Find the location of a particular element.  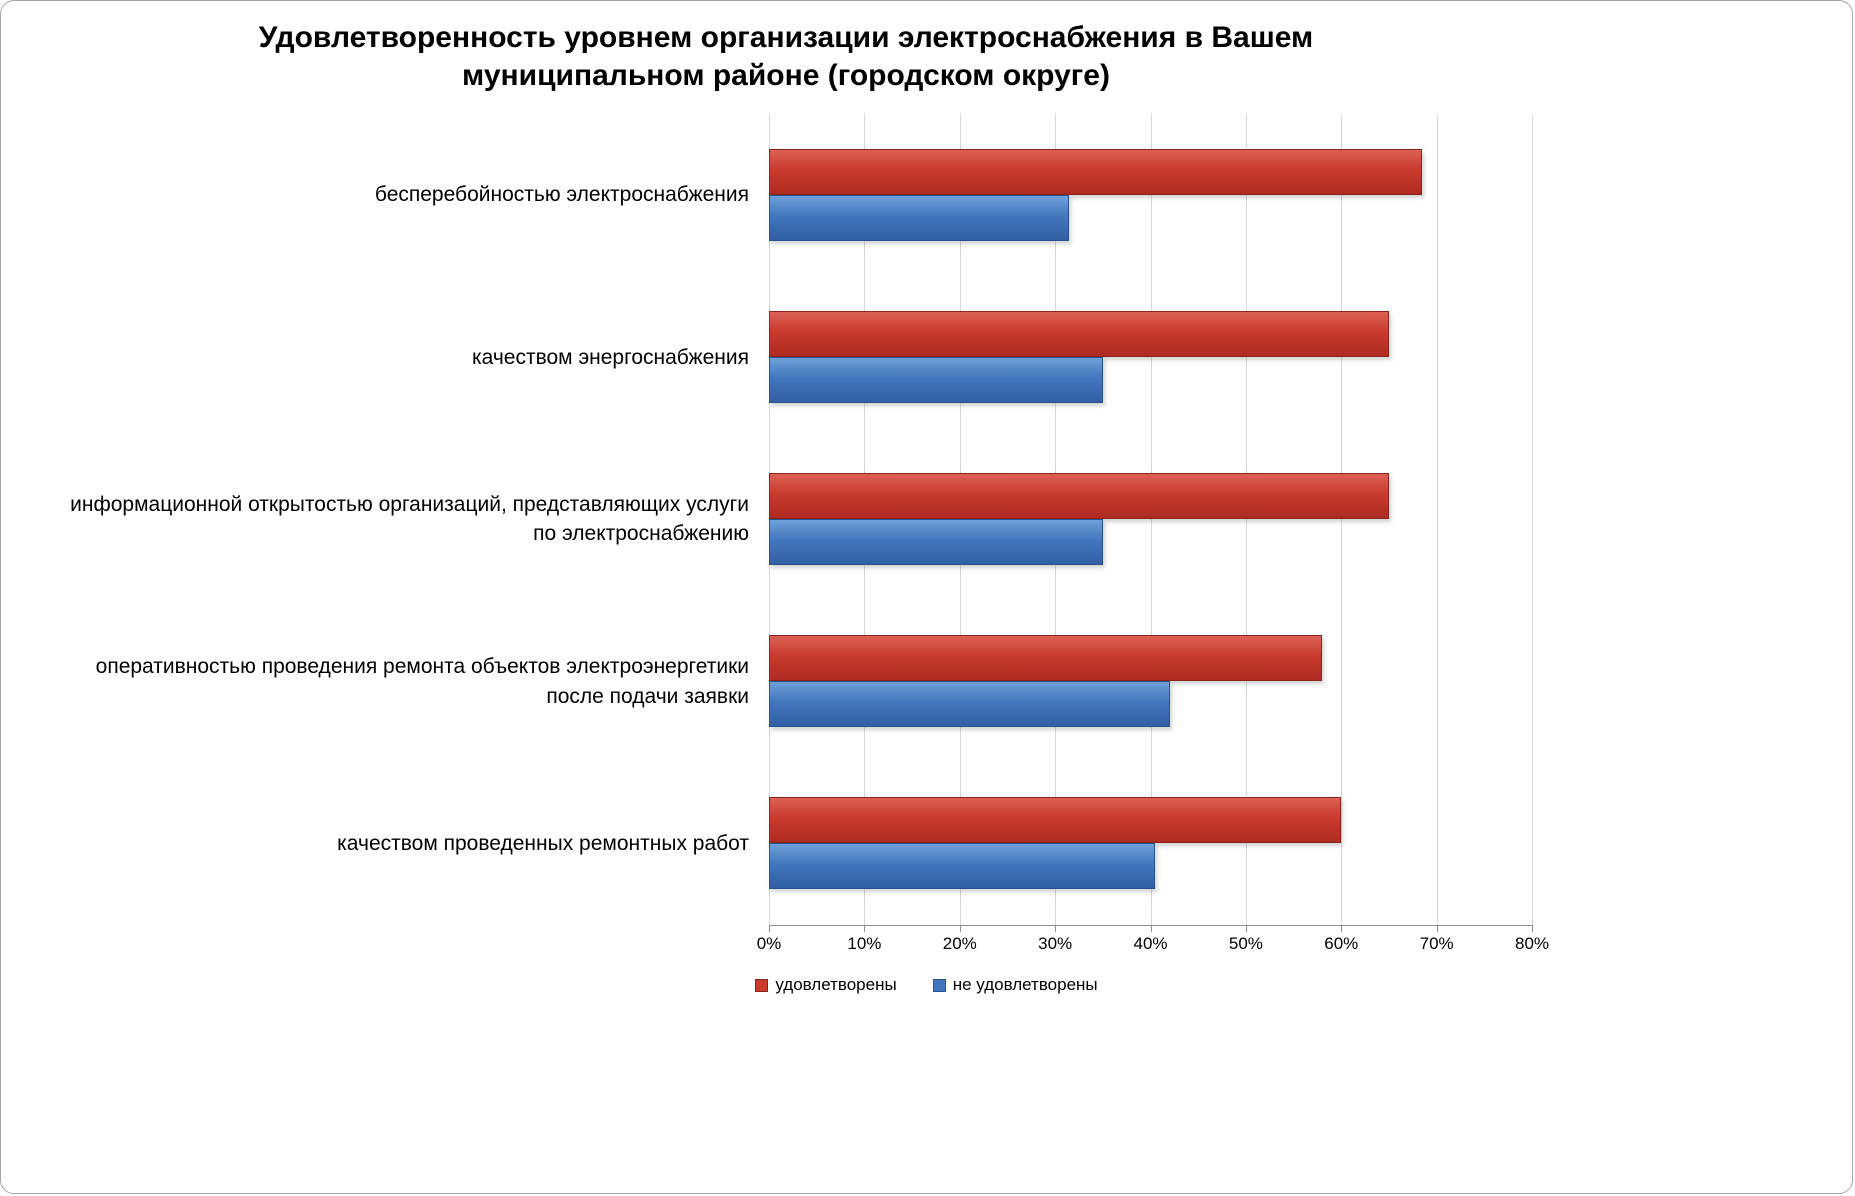

legend-label: не удовлетворены is located at coordinates (1025, 984).